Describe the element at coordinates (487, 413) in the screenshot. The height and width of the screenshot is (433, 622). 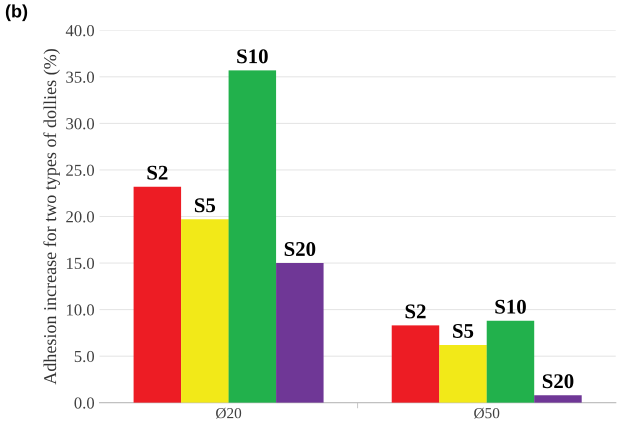
I see `x-tick-label: Ø50` at that location.